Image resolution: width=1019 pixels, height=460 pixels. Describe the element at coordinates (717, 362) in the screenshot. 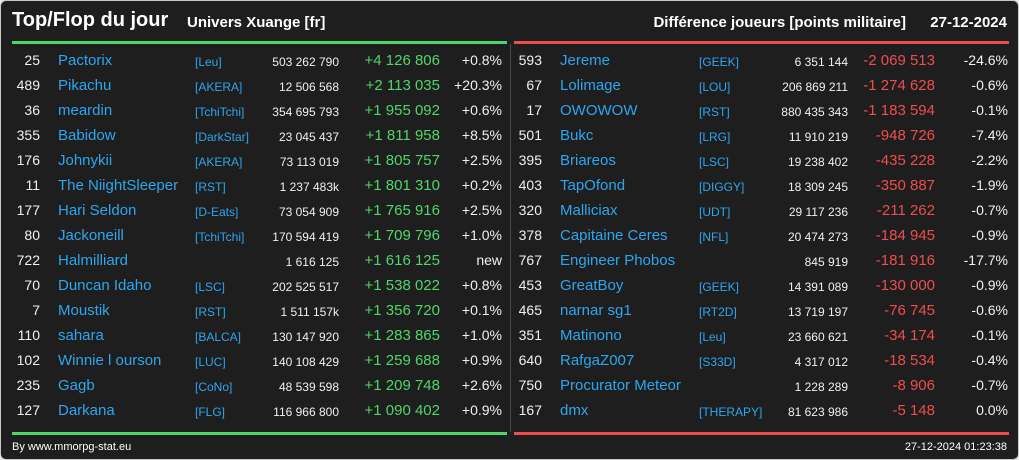

I see `alliance-tag-link: [S33D]` at that location.